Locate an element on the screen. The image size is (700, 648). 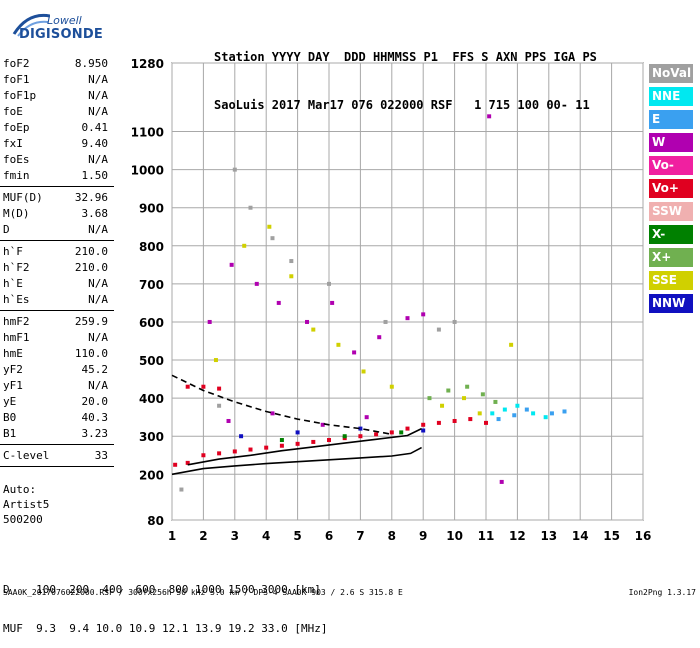
x-tick-label: 4 is located at coordinates (266, 536).